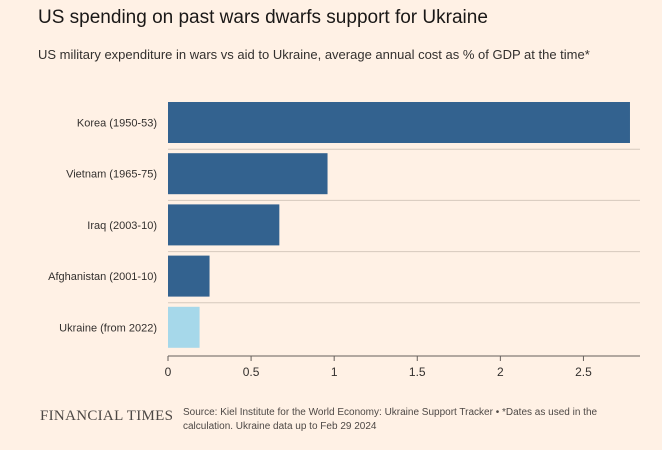 This screenshot has width=662, height=450. What do you see at coordinates (122, 226) in the screenshot?
I see `category-label: Iraq (2003-10)` at bounding box center [122, 226].